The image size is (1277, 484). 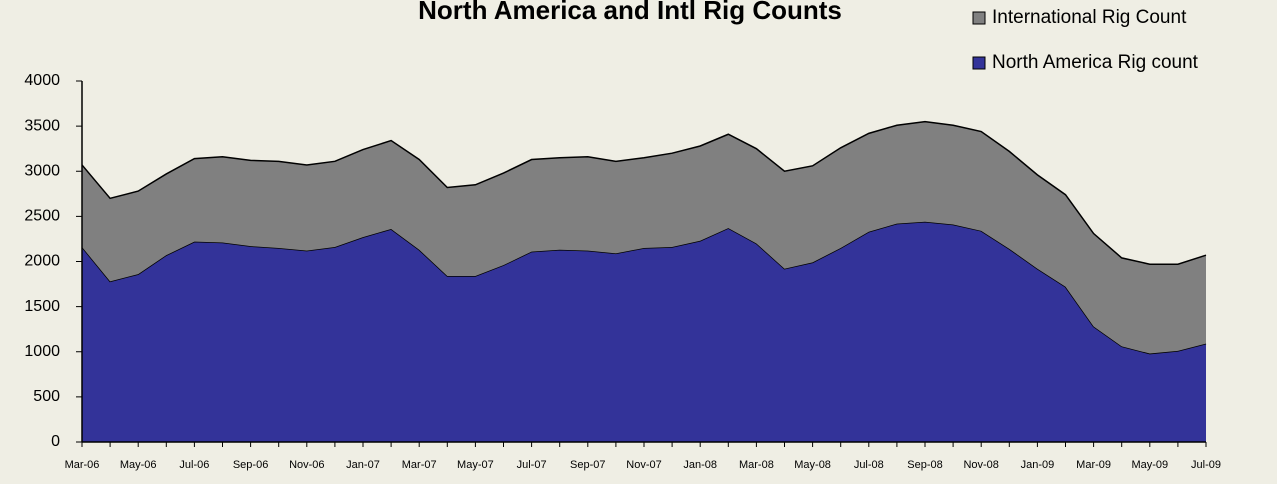 I want to click on x-tick-label: Nov-08, so click(x=980, y=465).